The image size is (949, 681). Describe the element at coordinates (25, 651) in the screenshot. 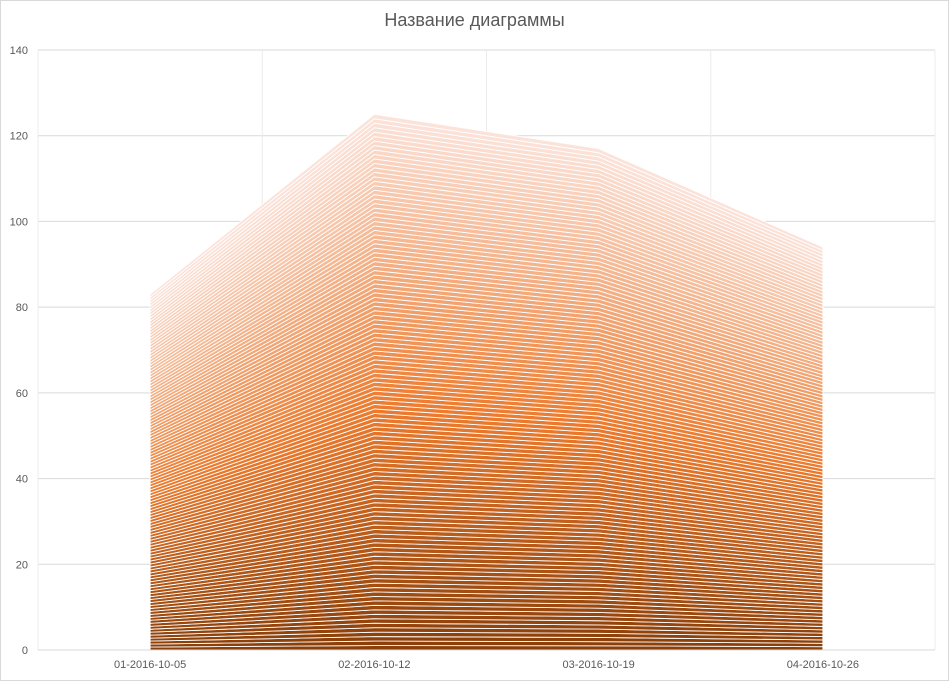

I see `y-tick-label: 0` at that location.